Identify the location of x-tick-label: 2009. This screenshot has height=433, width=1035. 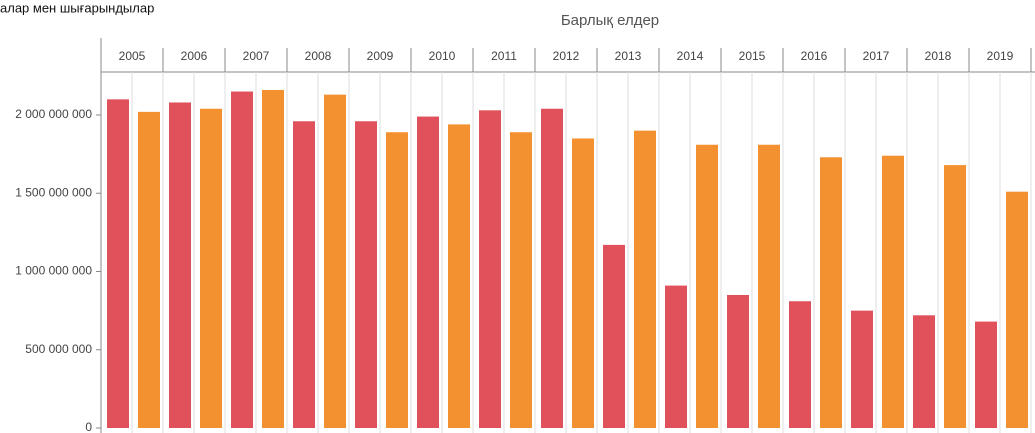
(380, 56).